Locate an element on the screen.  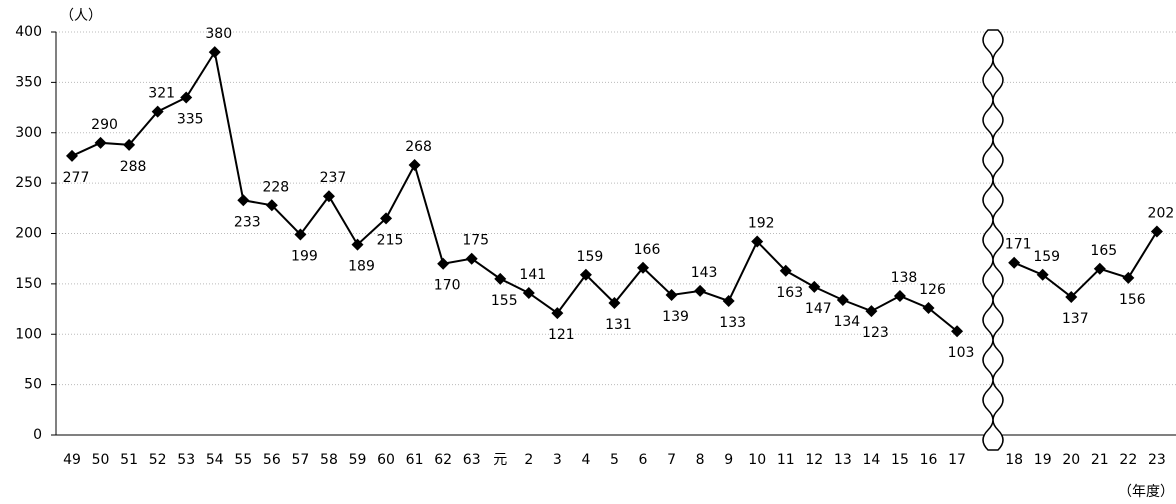
data-label: 143 is located at coordinates (704, 273).